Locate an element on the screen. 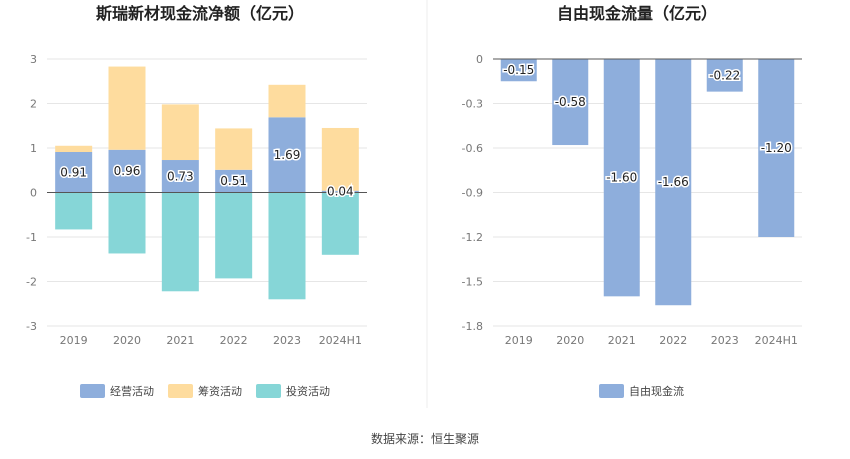  bar-经营活动-2023 is located at coordinates (287, 155).